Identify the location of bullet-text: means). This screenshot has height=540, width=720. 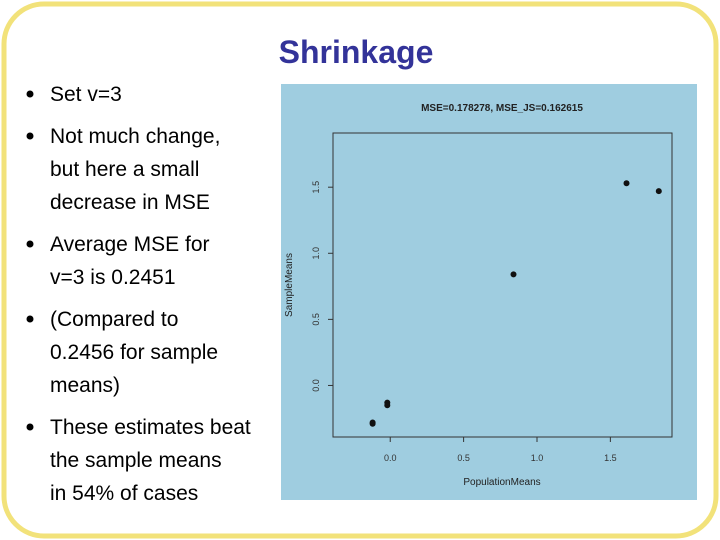
(85, 385).